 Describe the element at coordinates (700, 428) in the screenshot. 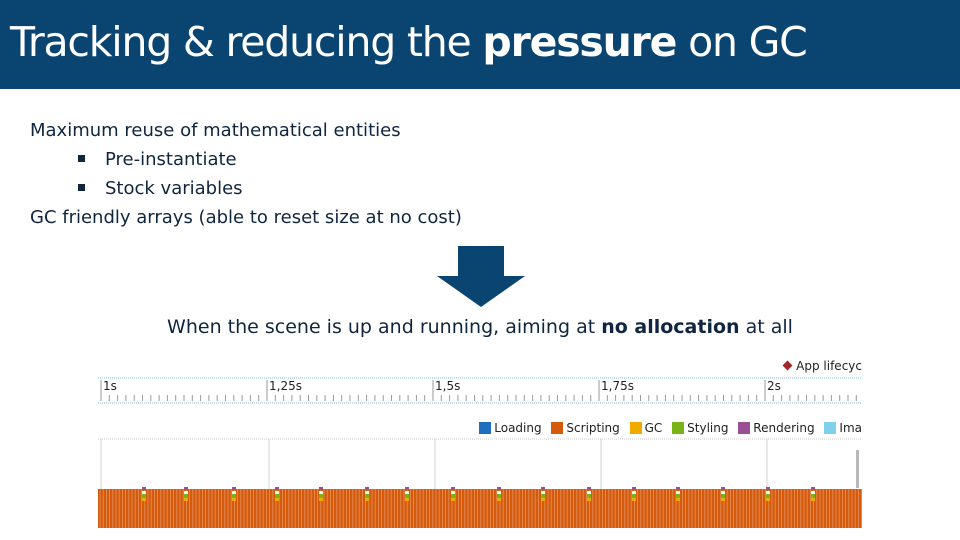

I see `legend-styling: Styling` at that location.